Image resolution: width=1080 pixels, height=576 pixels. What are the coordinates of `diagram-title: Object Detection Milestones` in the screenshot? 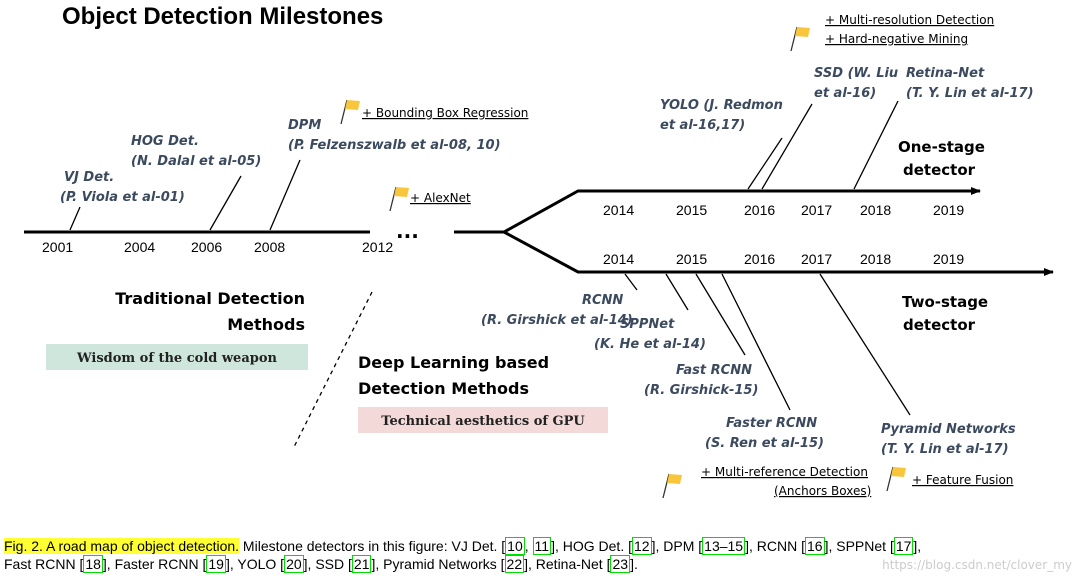 It's located at (222, 16).